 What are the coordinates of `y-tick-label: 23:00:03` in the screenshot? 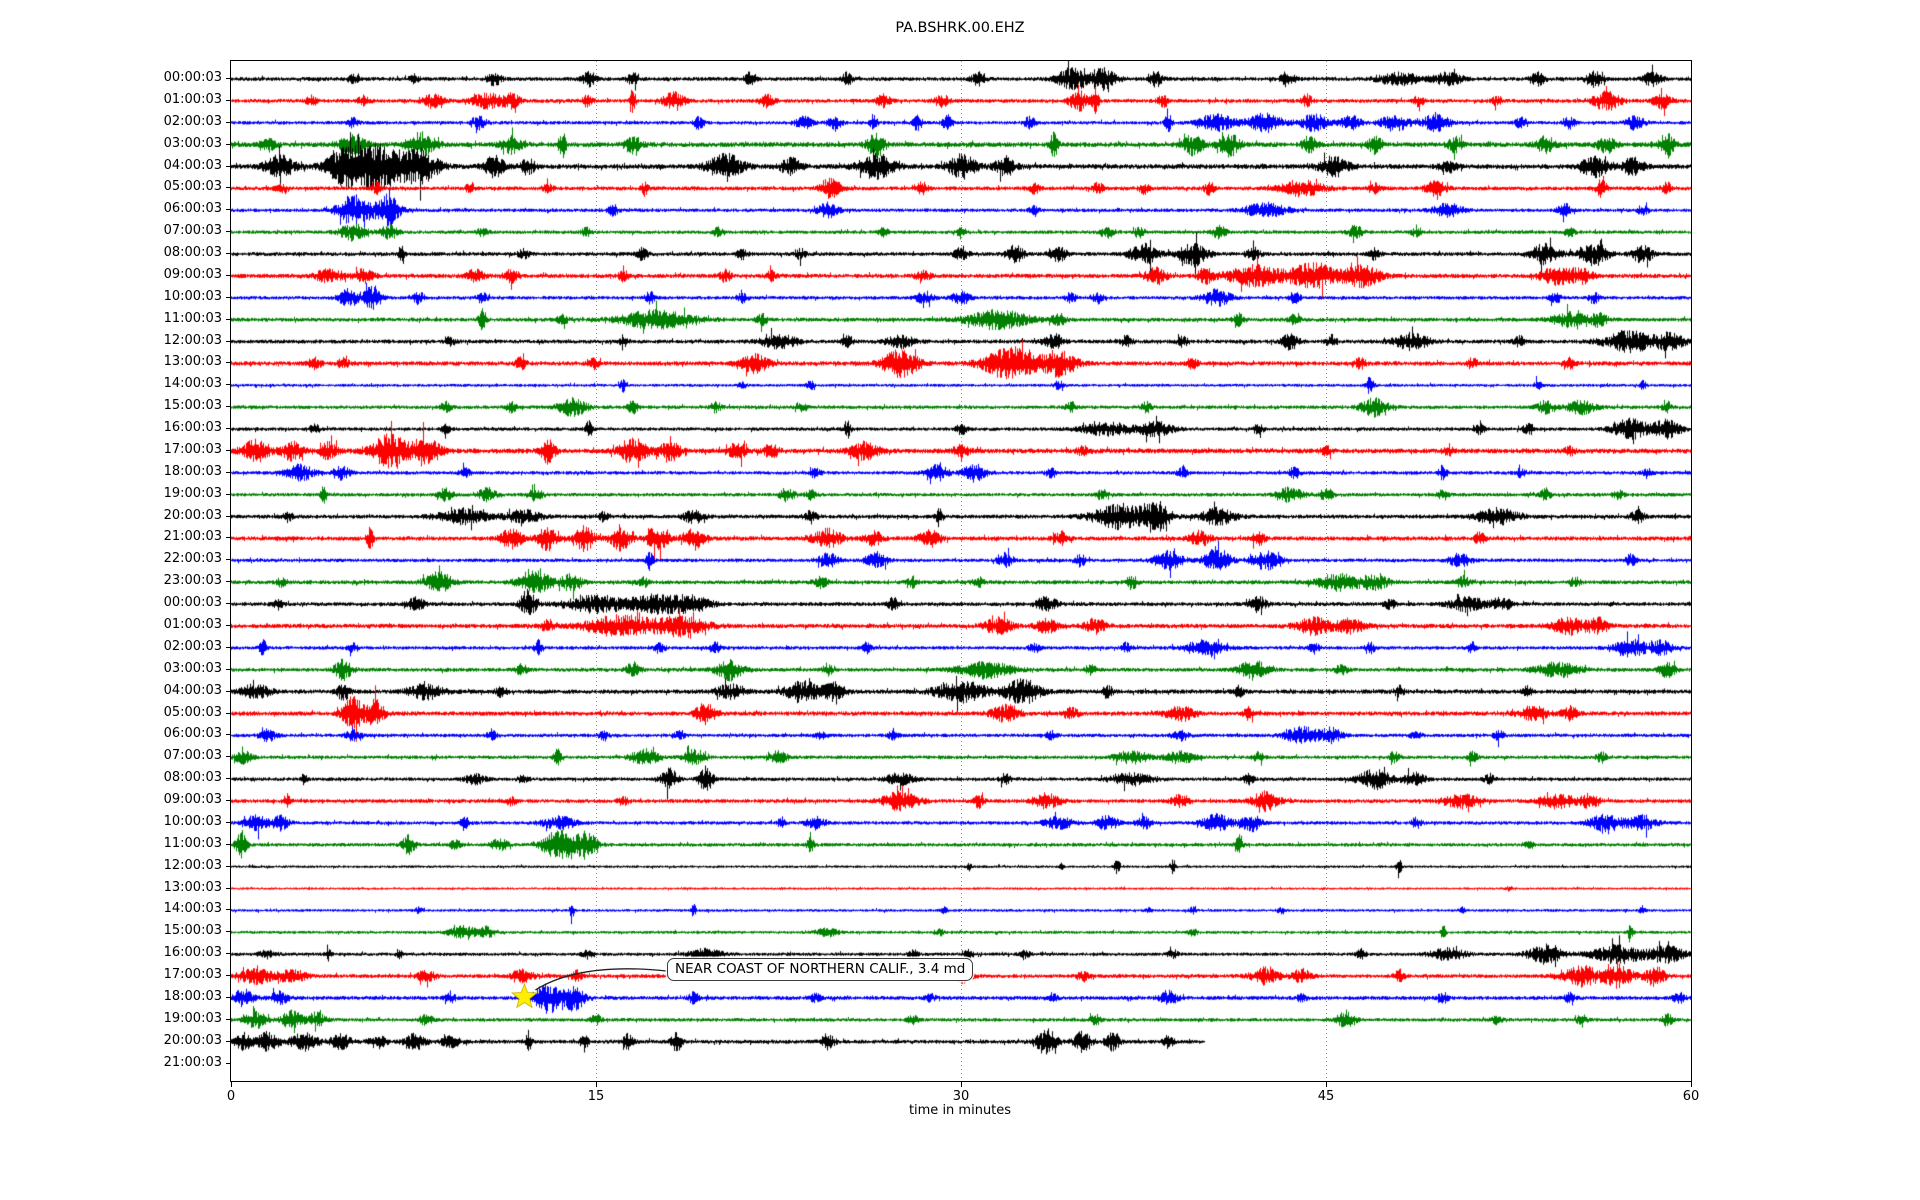 It's located at (192, 581).